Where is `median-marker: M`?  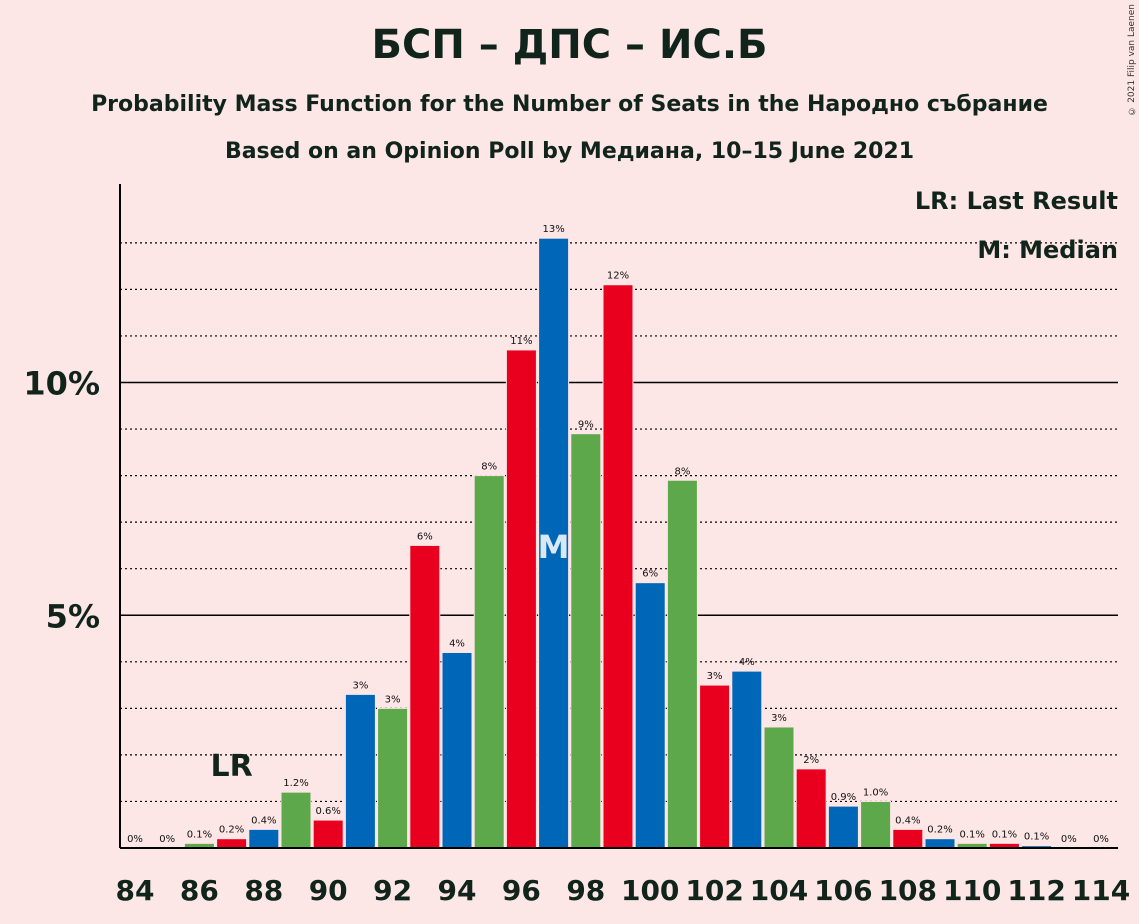 median-marker: M is located at coordinates (554, 547).